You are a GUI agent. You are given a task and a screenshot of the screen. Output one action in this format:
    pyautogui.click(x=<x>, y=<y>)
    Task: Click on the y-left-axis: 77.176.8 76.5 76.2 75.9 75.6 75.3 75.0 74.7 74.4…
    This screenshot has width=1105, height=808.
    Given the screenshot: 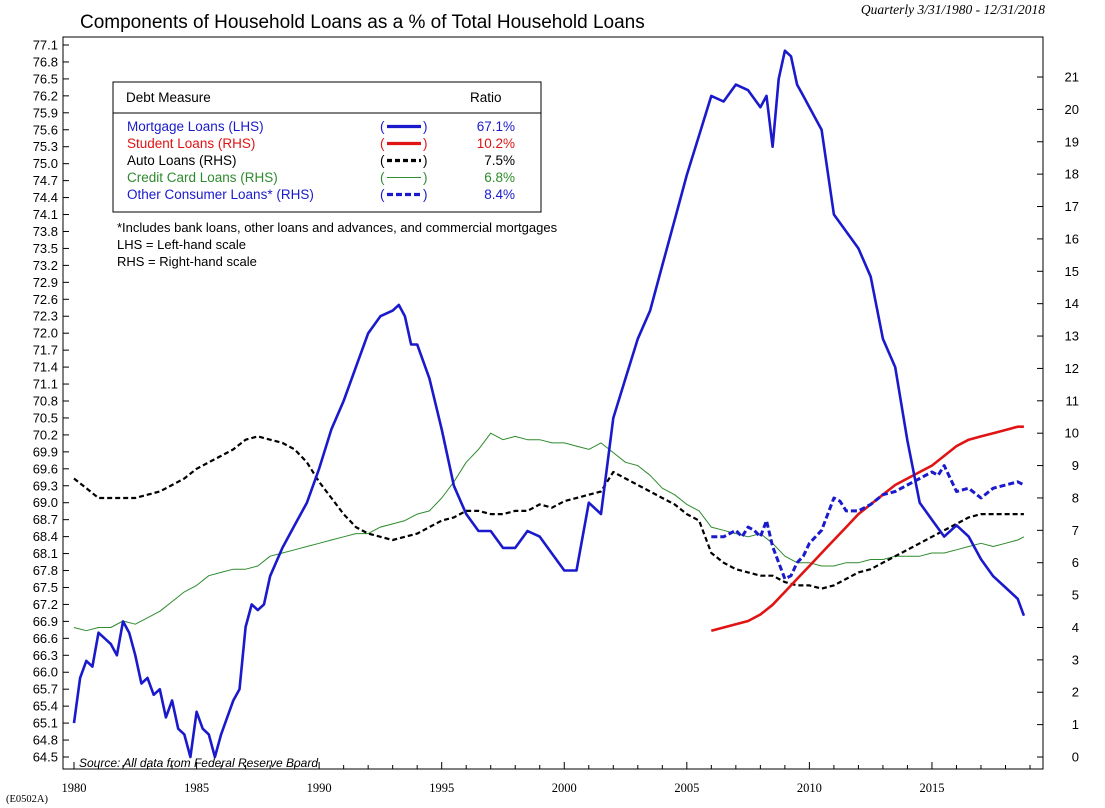 What is the action you would take?
    pyautogui.click(x=51, y=401)
    